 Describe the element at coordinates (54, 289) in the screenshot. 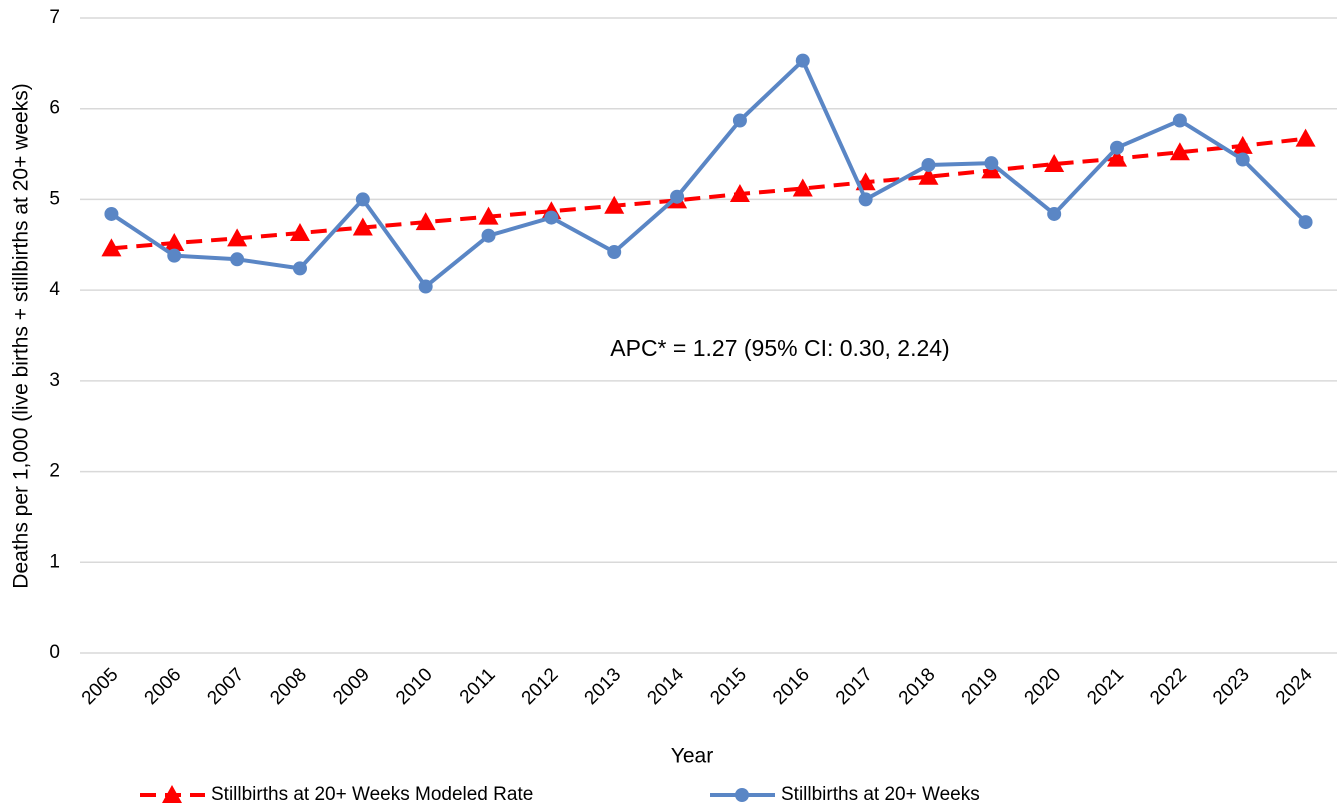

I see `y-tick-label: 4` at that location.